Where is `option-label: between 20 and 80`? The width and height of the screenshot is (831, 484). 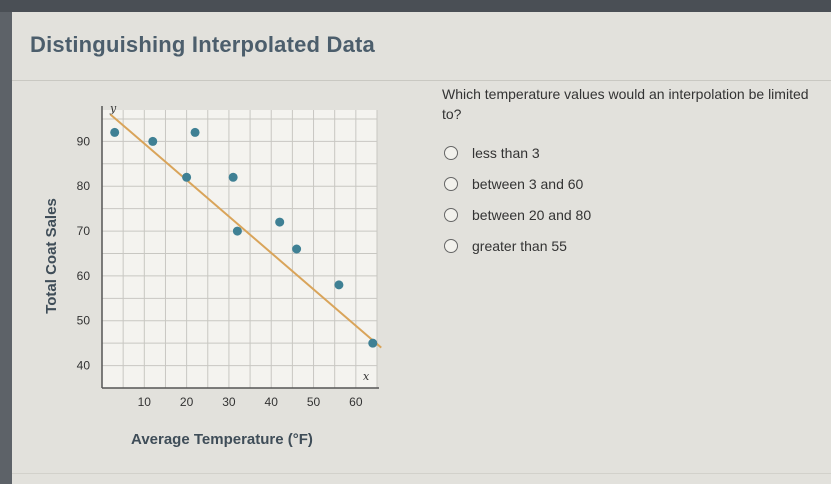 option-label: between 20 and 80 is located at coordinates (532, 215).